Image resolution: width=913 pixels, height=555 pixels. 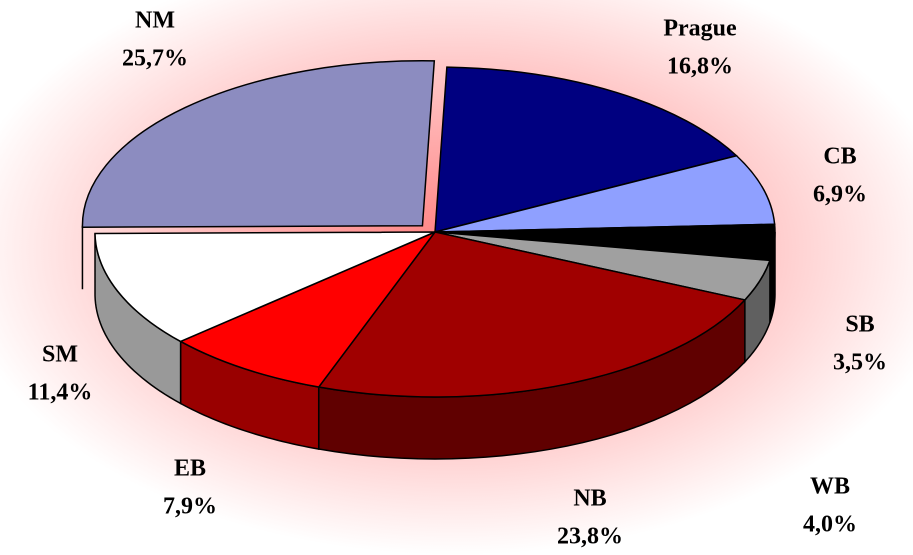 What do you see at coordinates (839, 157) in the screenshot?
I see `slice-label: CB` at bounding box center [839, 157].